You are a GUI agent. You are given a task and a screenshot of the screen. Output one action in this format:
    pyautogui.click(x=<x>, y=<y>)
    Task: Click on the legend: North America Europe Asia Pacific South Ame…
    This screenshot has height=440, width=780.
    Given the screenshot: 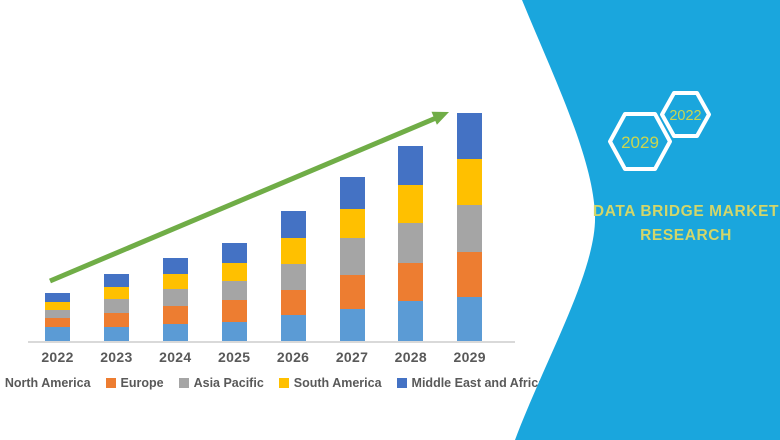 What is the action you would take?
    pyautogui.click(x=275, y=383)
    